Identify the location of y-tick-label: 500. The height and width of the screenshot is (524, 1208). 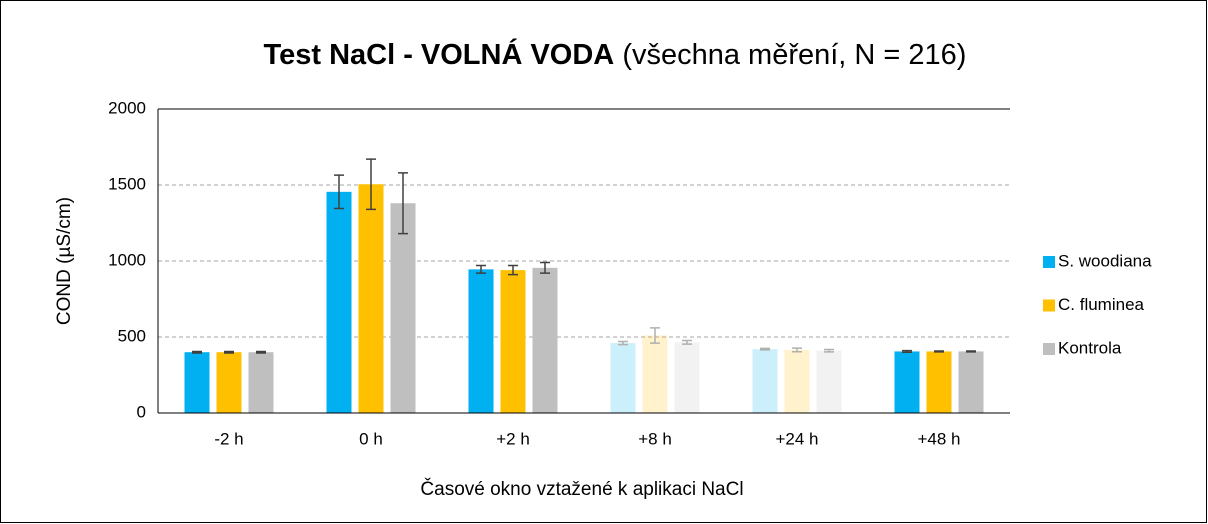
(132, 335).